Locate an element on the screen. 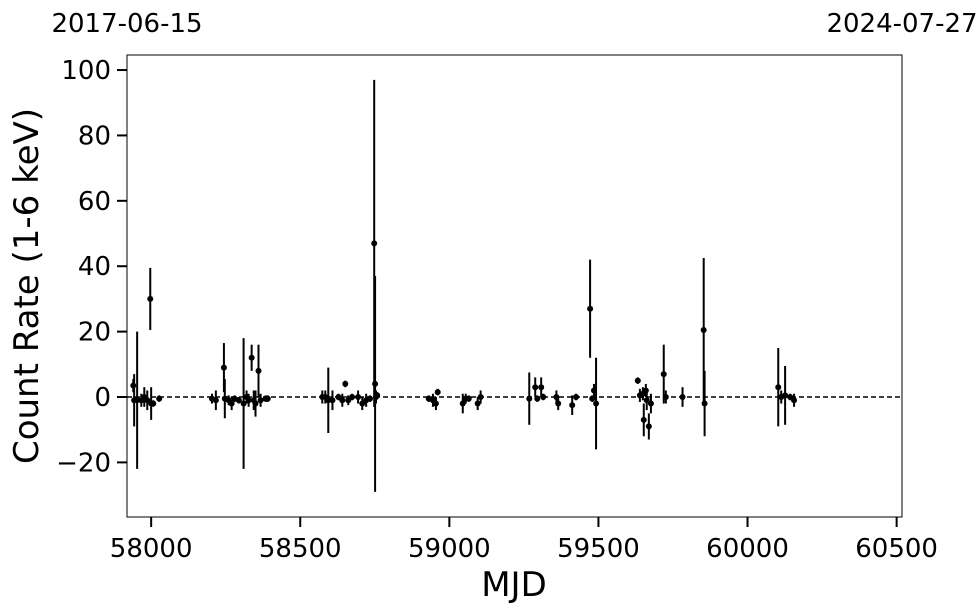 The image size is (980, 613). top-date-label: 2024-07-27 is located at coordinates (901, 24).